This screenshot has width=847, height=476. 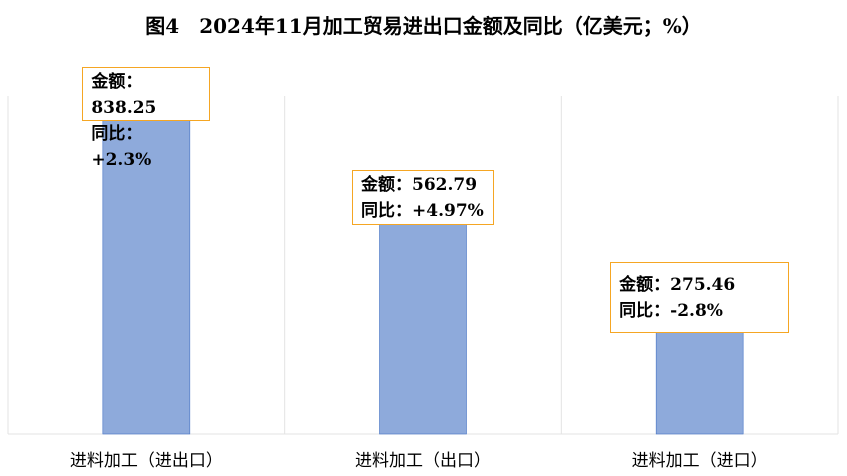 What do you see at coordinates (419, 185) in the screenshot?
I see `amount-label: 金额：562.79` at bounding box center [419, 185].